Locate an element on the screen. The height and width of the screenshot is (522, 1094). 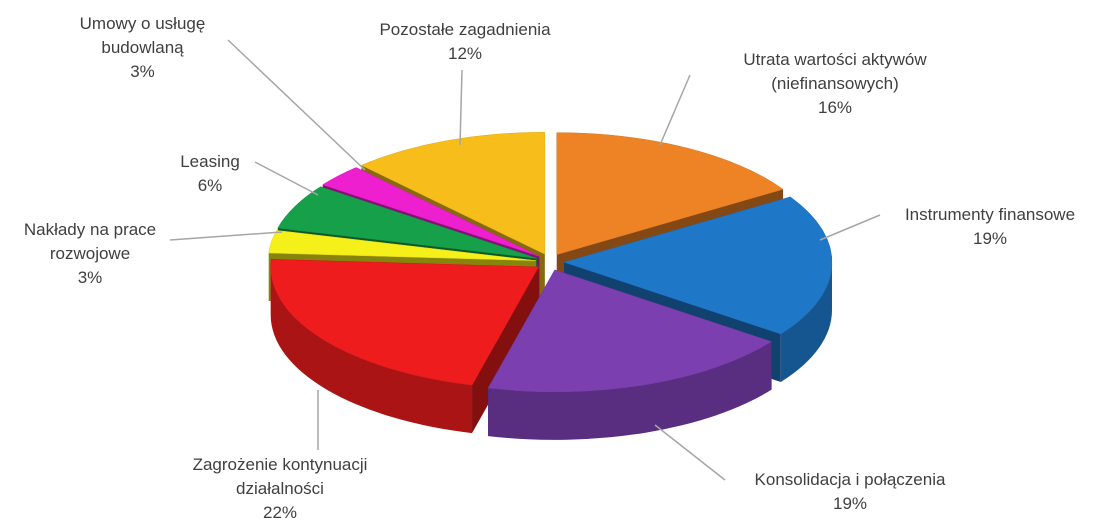
category-label: Leasing is located at coordinates (210, 161).